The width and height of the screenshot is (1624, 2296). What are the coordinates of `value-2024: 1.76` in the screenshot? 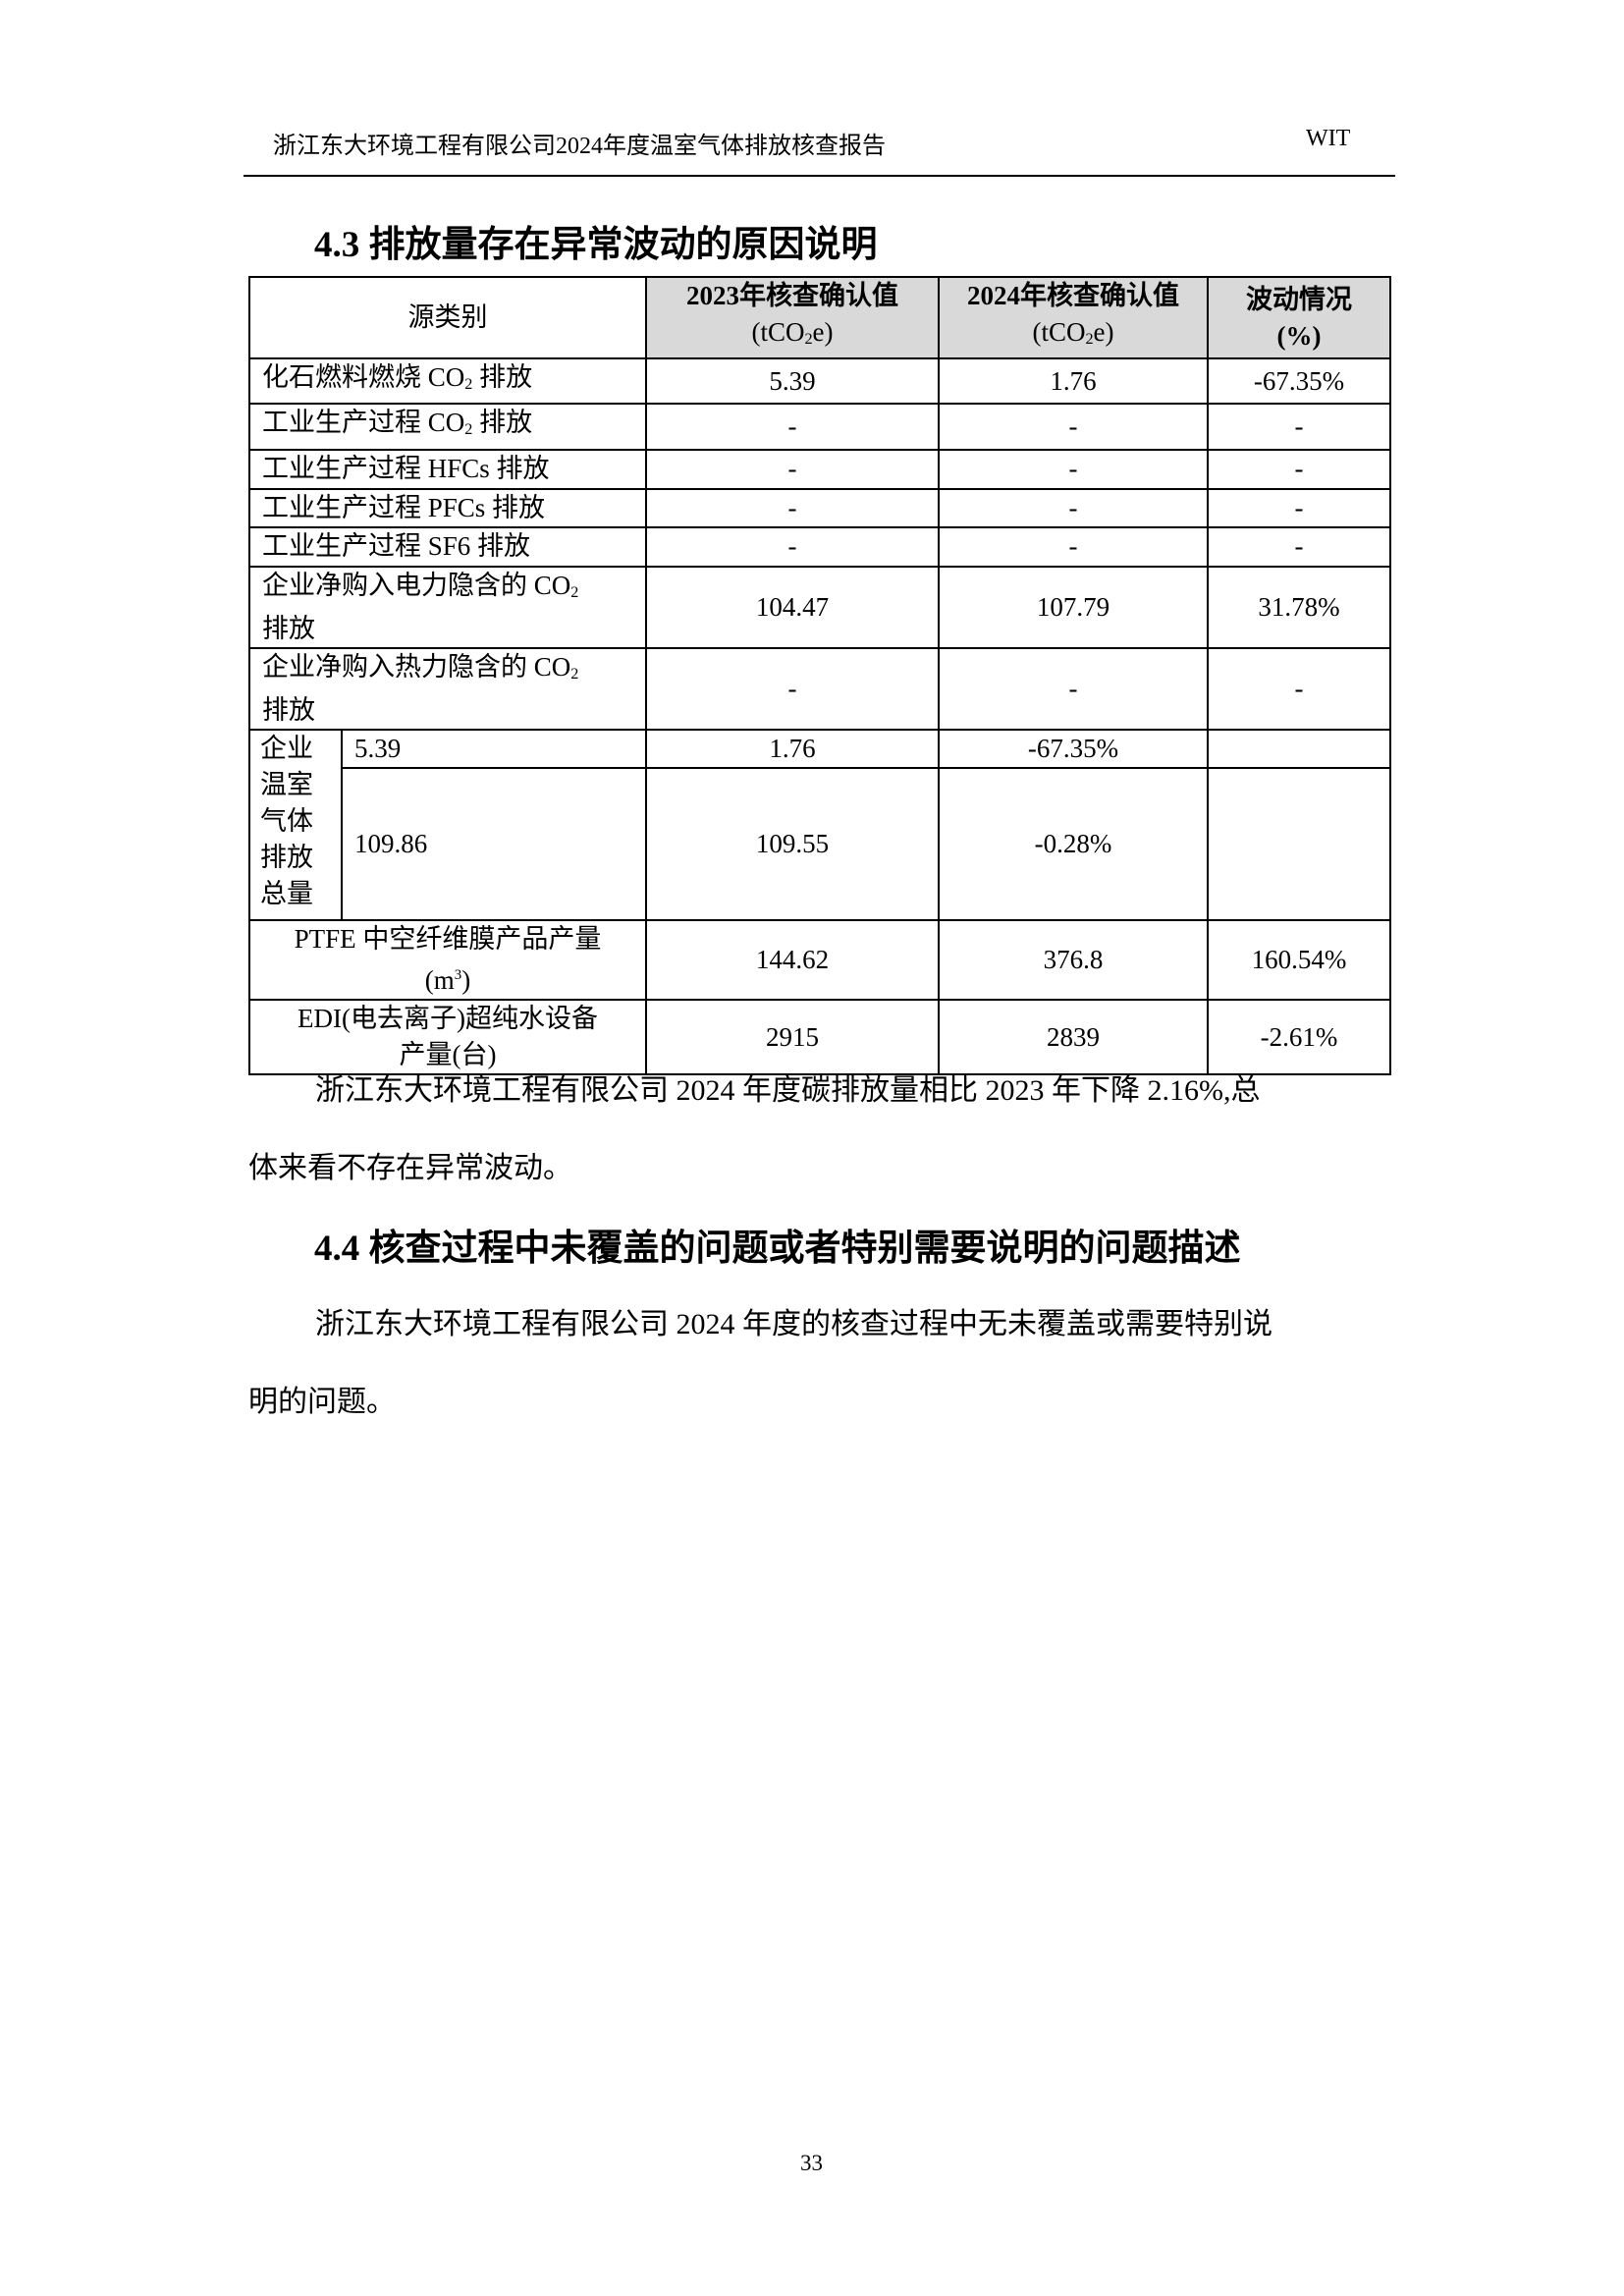 It's located at (1073, 381).